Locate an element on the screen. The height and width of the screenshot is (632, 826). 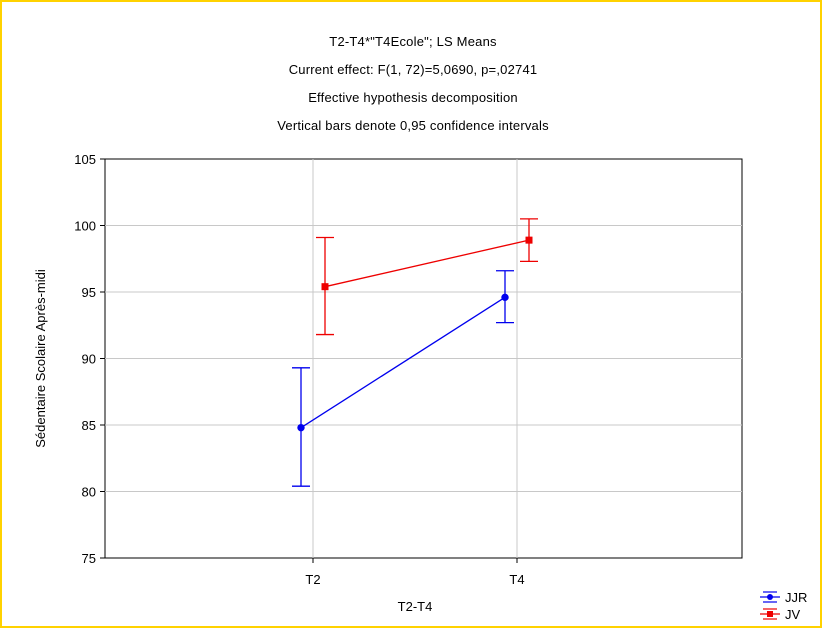
series-jjr is located at coordinates (403, 378).